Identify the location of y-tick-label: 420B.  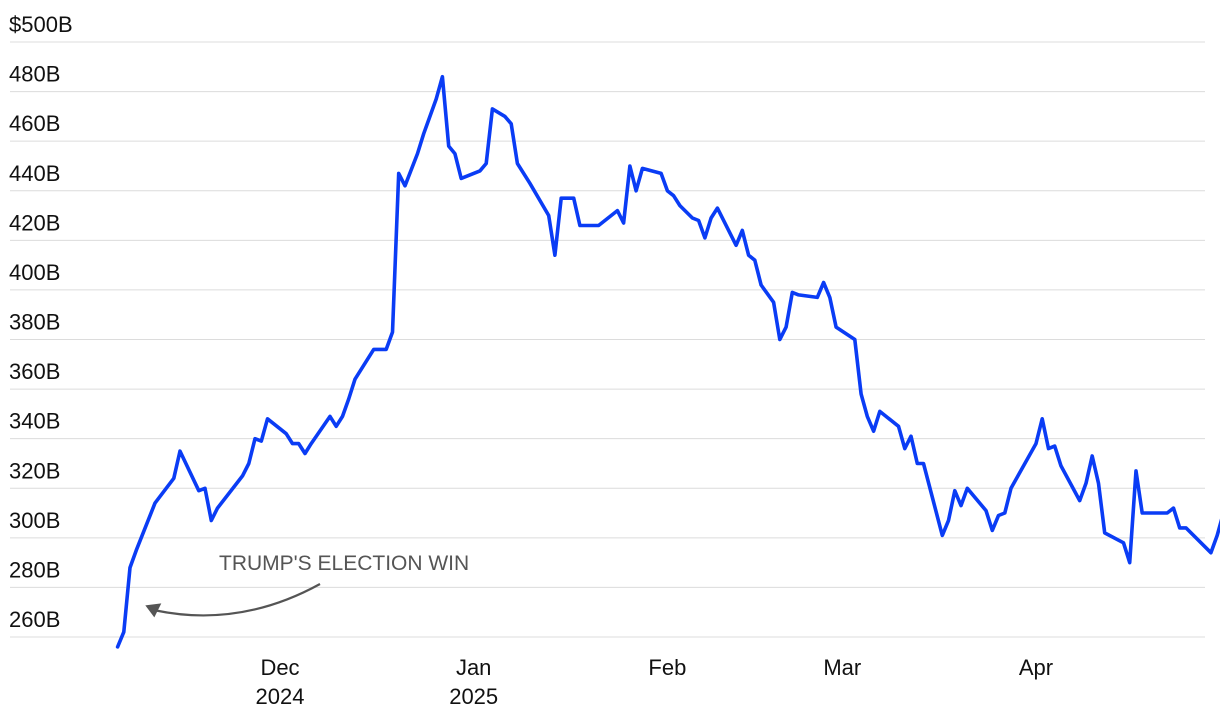
(34, 222).